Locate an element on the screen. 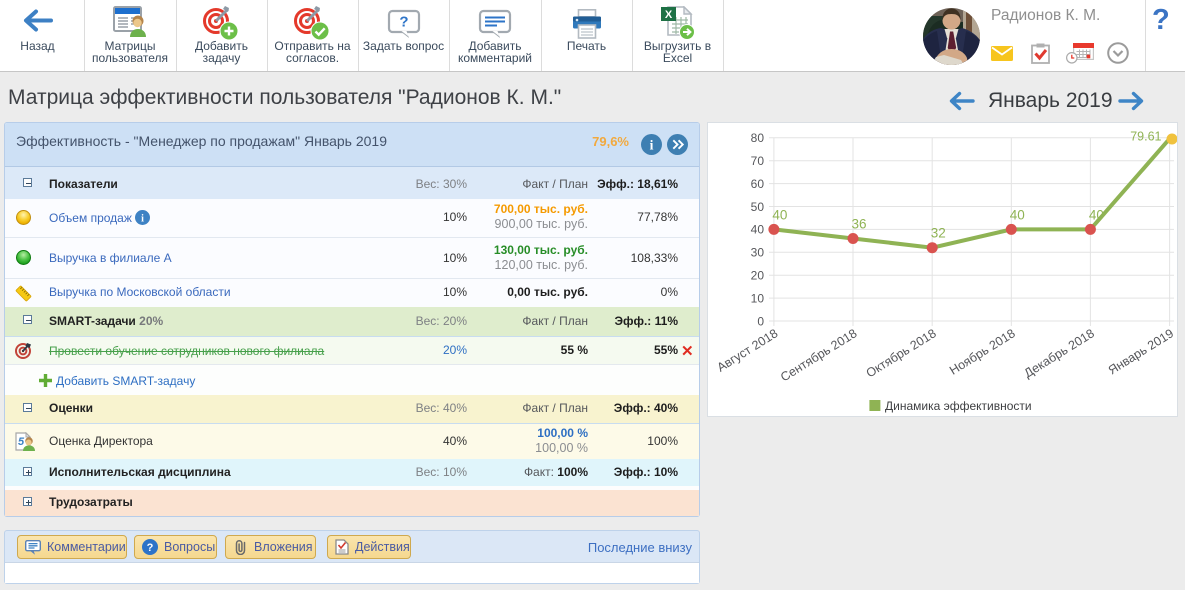 The height and width of the screenshot is (590, 1185). svg-text: Октябрь 2018 is located at coordinates (901, 353).